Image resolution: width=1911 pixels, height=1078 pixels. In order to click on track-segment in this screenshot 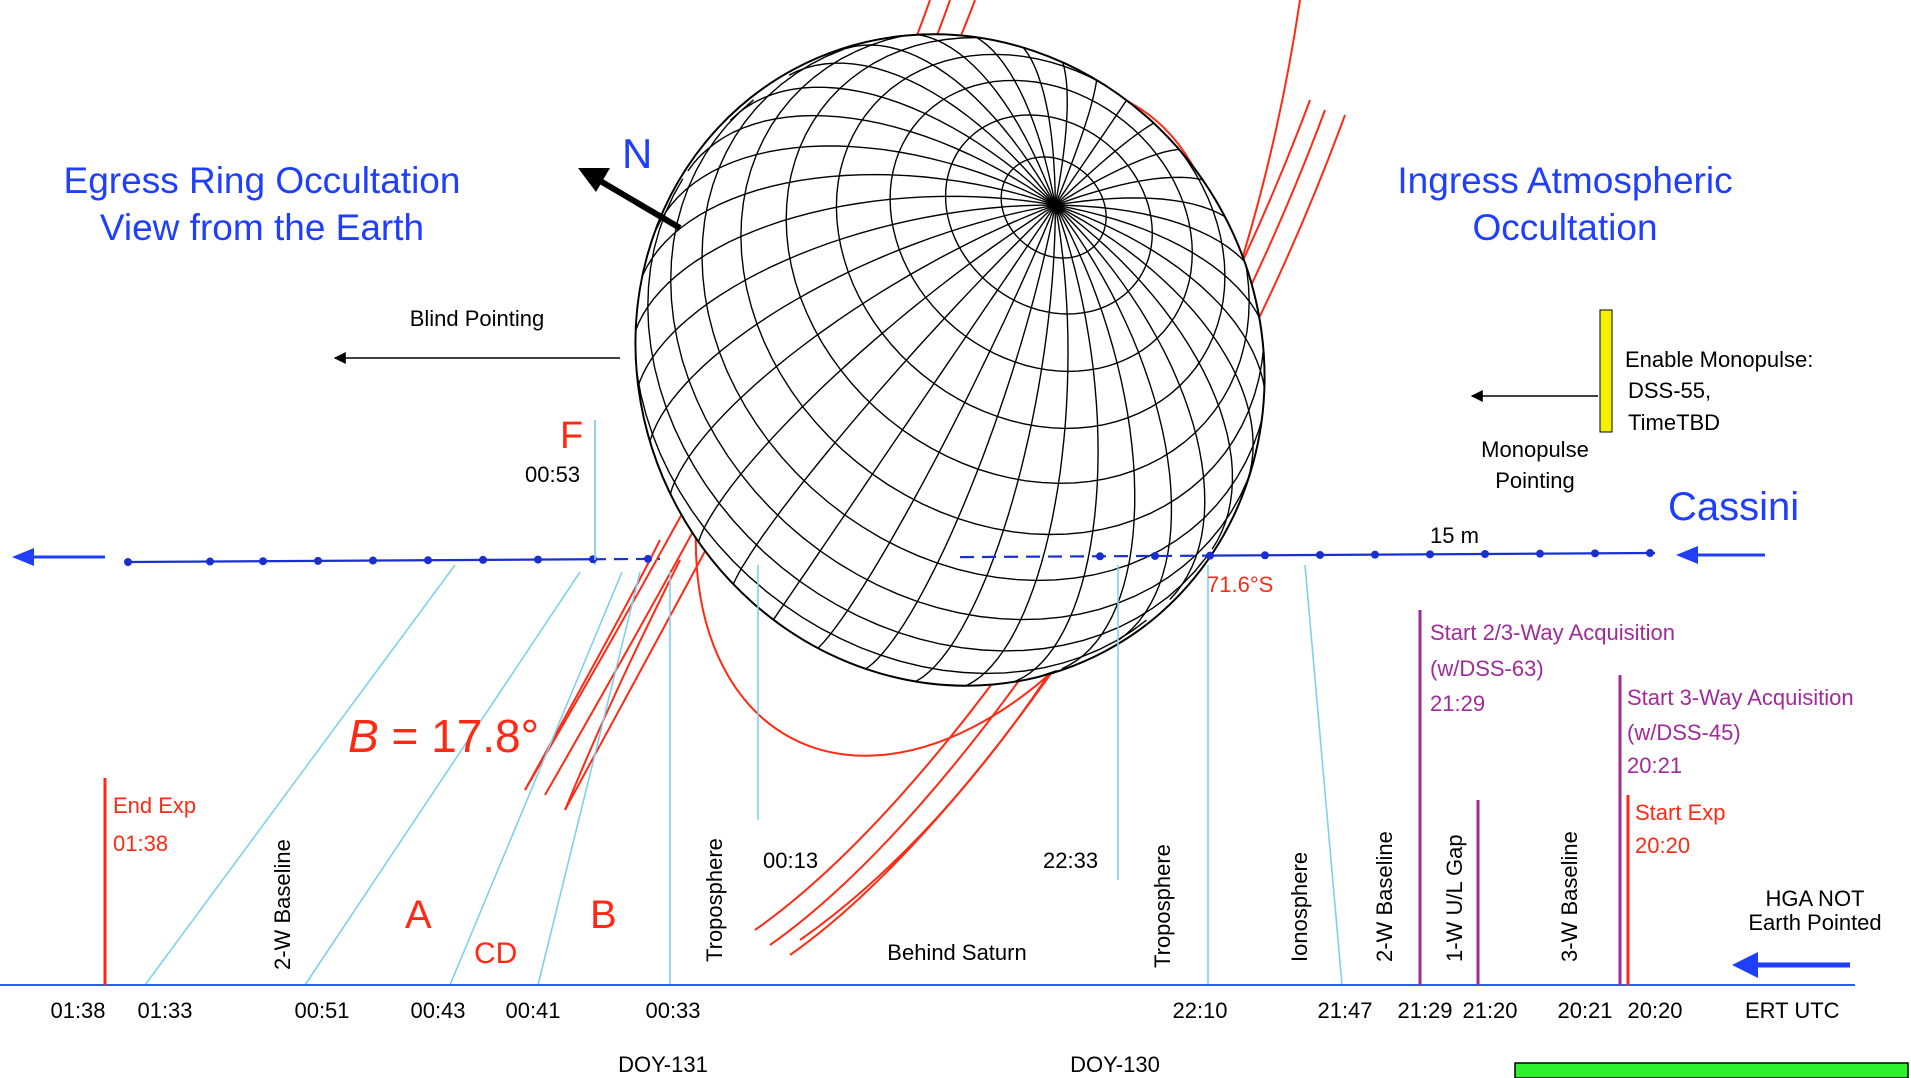, I will do `click(360, 561)`.